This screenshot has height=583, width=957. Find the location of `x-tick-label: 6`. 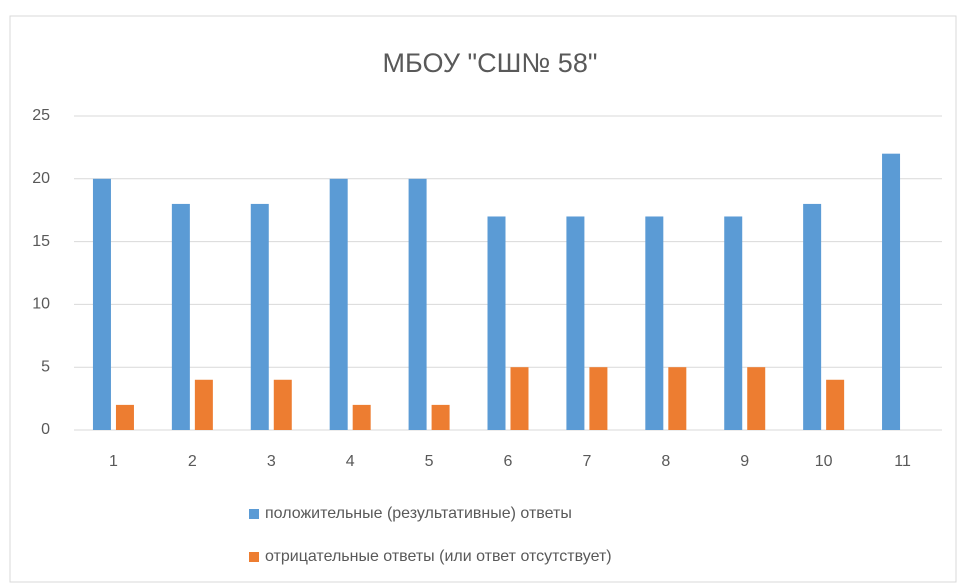

x-tick-label: 6 is located at coordinates (508, 461).